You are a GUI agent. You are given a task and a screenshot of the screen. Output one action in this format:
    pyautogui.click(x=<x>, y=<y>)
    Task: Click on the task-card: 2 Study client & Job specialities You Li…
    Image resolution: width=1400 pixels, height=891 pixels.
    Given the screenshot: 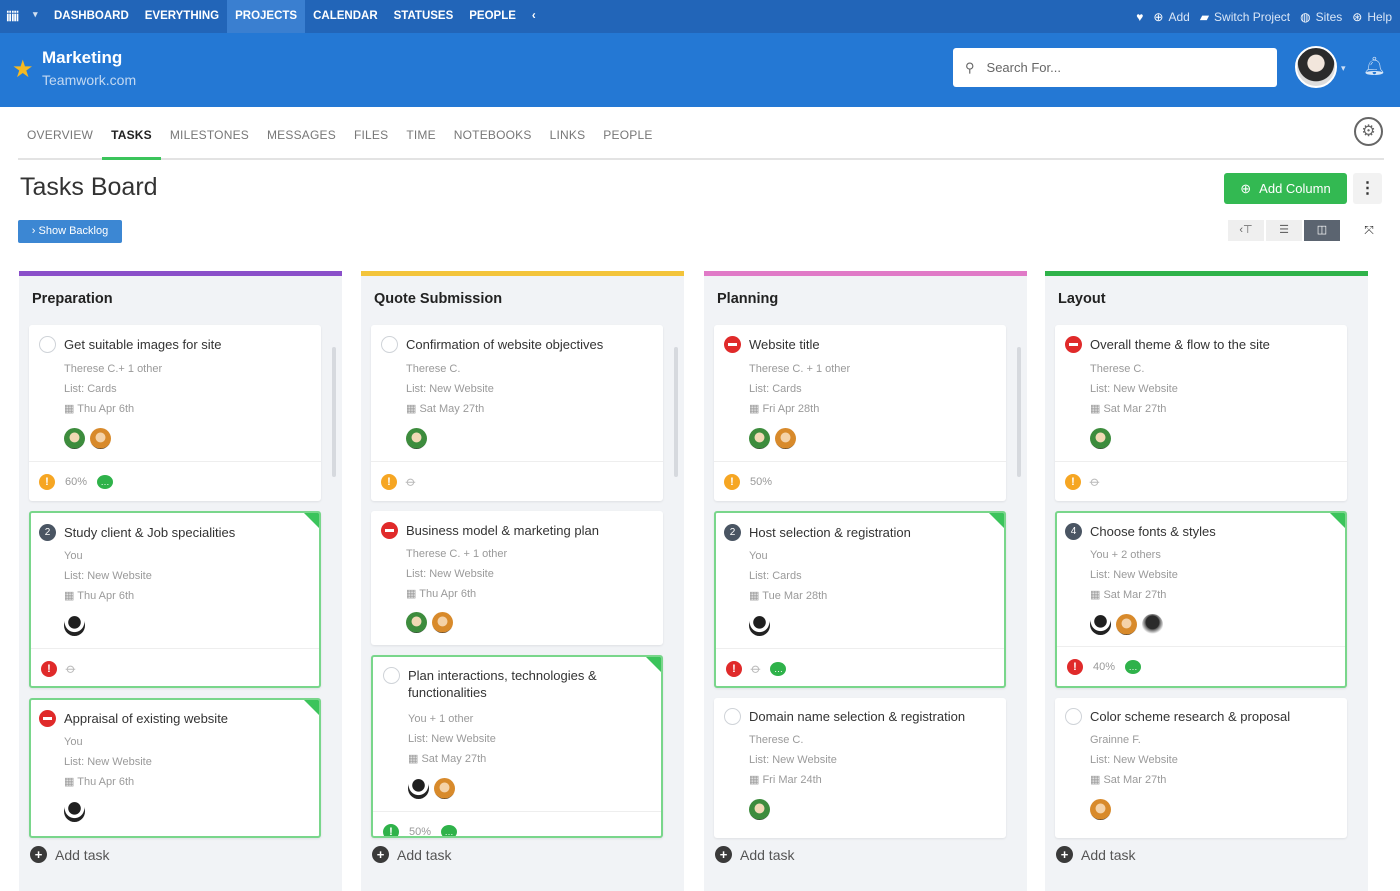 What is the action you would take?
    pyautogui.click(x=175, y=599)
    